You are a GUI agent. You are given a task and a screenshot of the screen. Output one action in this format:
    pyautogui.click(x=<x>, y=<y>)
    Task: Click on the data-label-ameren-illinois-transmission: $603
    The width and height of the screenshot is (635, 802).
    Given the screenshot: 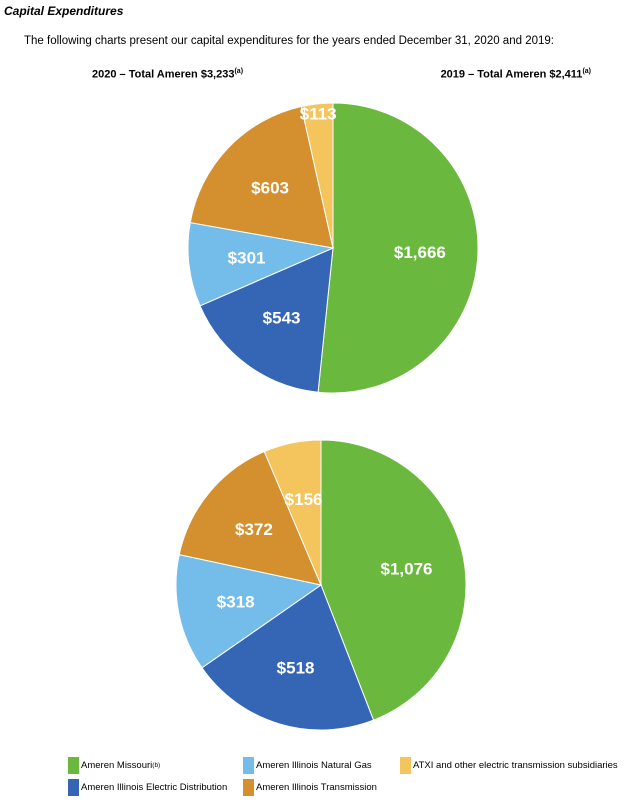 What is the action you would take?
    pyautogui.click(x=270, y=187)
    